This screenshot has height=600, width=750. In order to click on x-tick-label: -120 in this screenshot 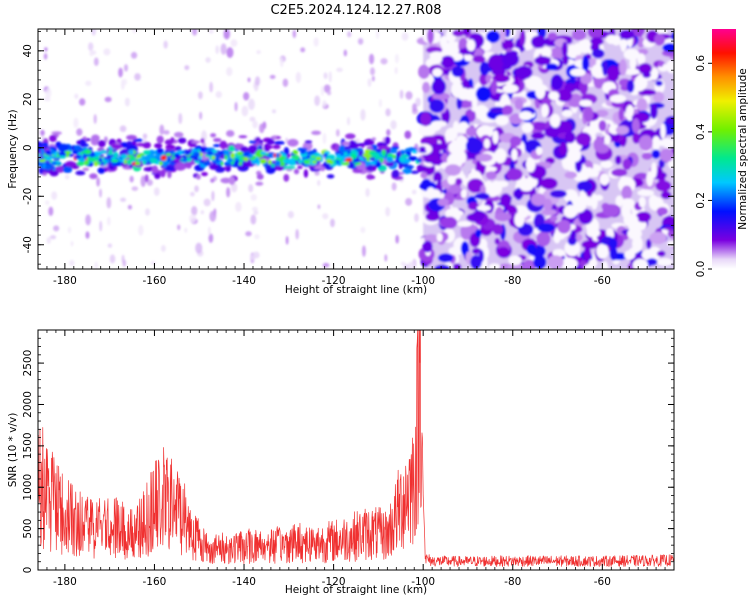, I will do `click(334, 281)`.